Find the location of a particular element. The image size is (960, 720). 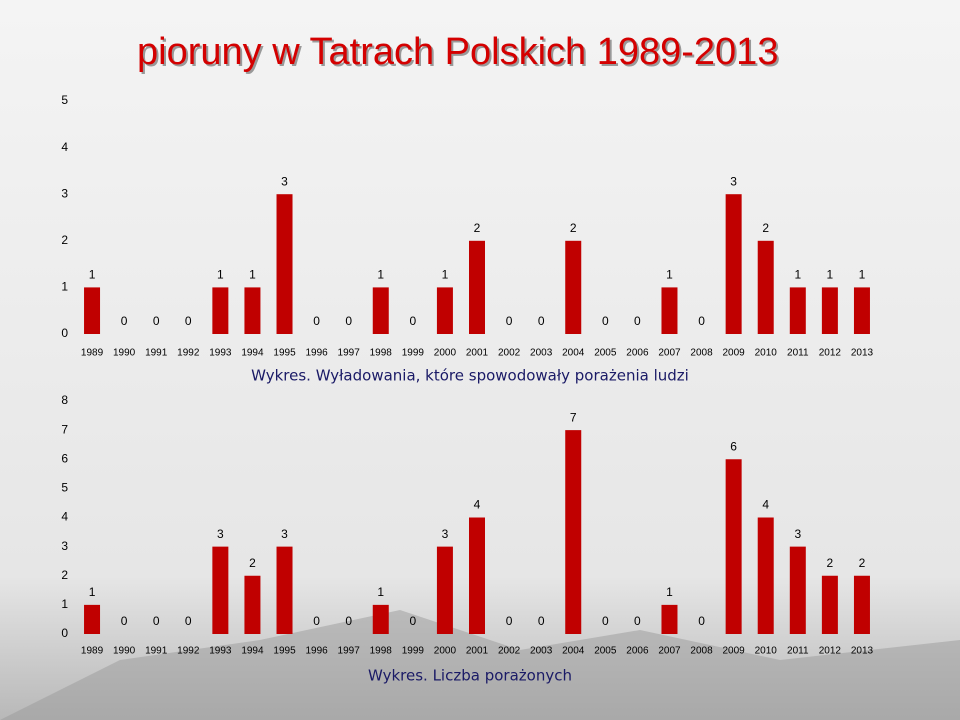

x-tick-label: 2000 is located at coordinates (445, 353).